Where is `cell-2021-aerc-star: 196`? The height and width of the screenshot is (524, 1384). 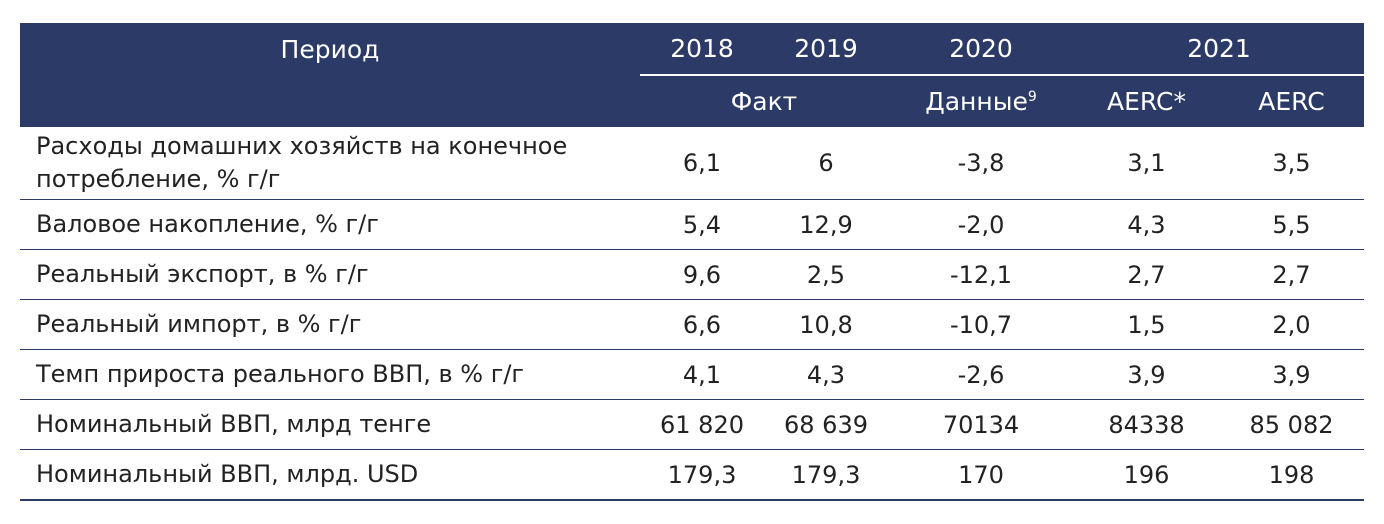
cell-2021-aerc-star: 196 is located at coordinates (1146, 475).